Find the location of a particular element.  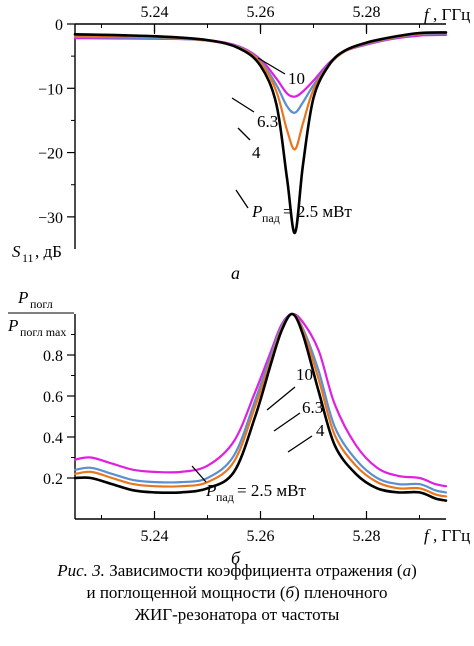

chart-b-y-tick-label: 0.6 is located at coordinates (53, 397).